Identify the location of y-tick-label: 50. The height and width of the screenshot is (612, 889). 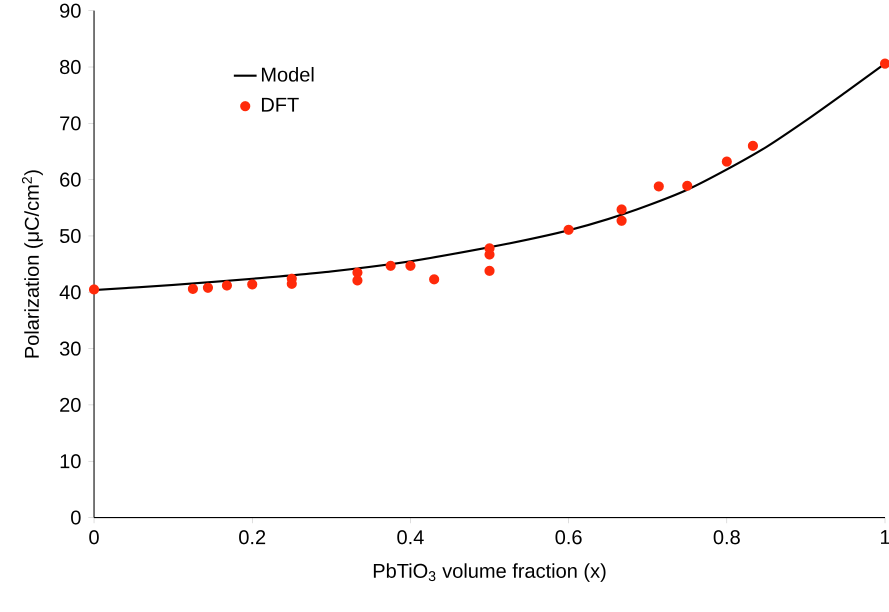
(70, 235).